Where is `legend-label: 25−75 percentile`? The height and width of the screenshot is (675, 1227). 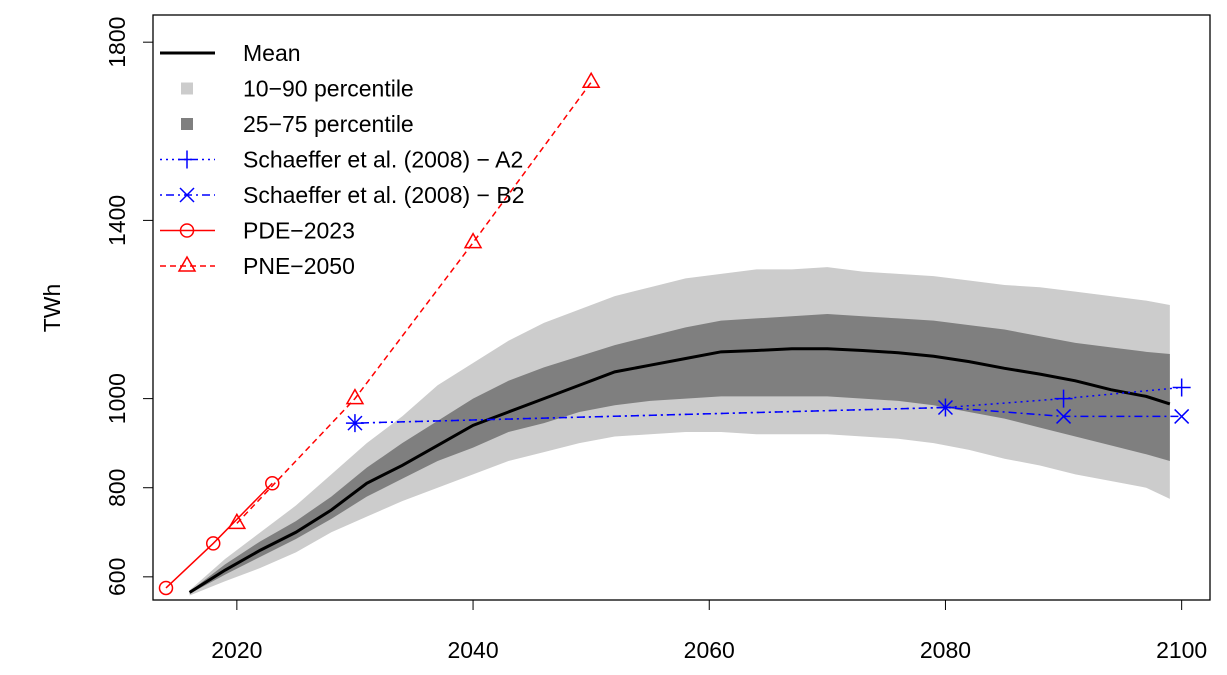 legend-label: 25−75 percentile is located at coordinates (328, 124).